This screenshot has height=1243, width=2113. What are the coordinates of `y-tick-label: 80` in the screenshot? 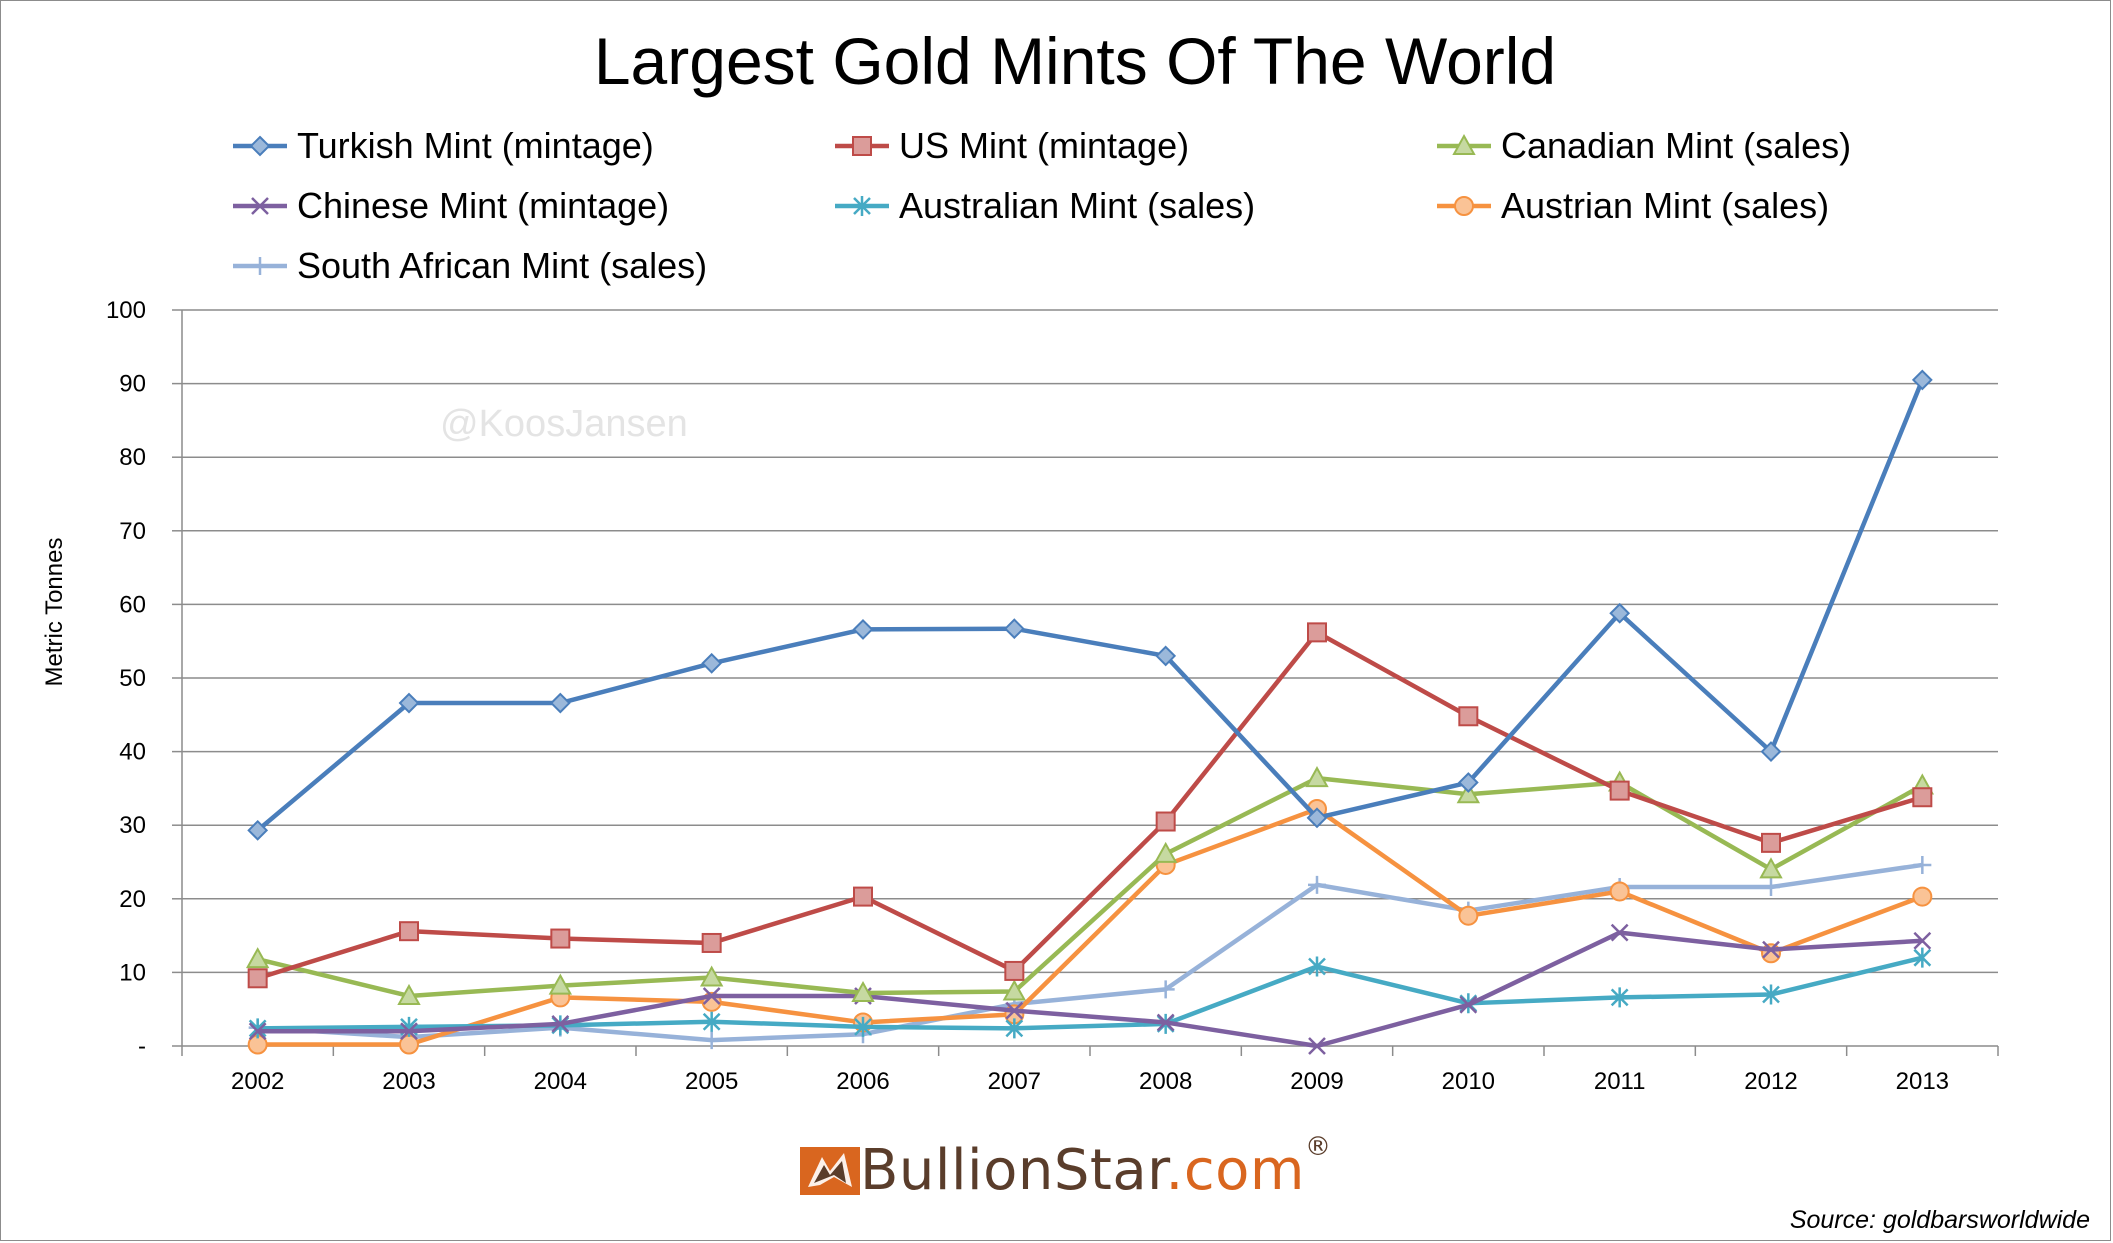 It's located at (132, 457).